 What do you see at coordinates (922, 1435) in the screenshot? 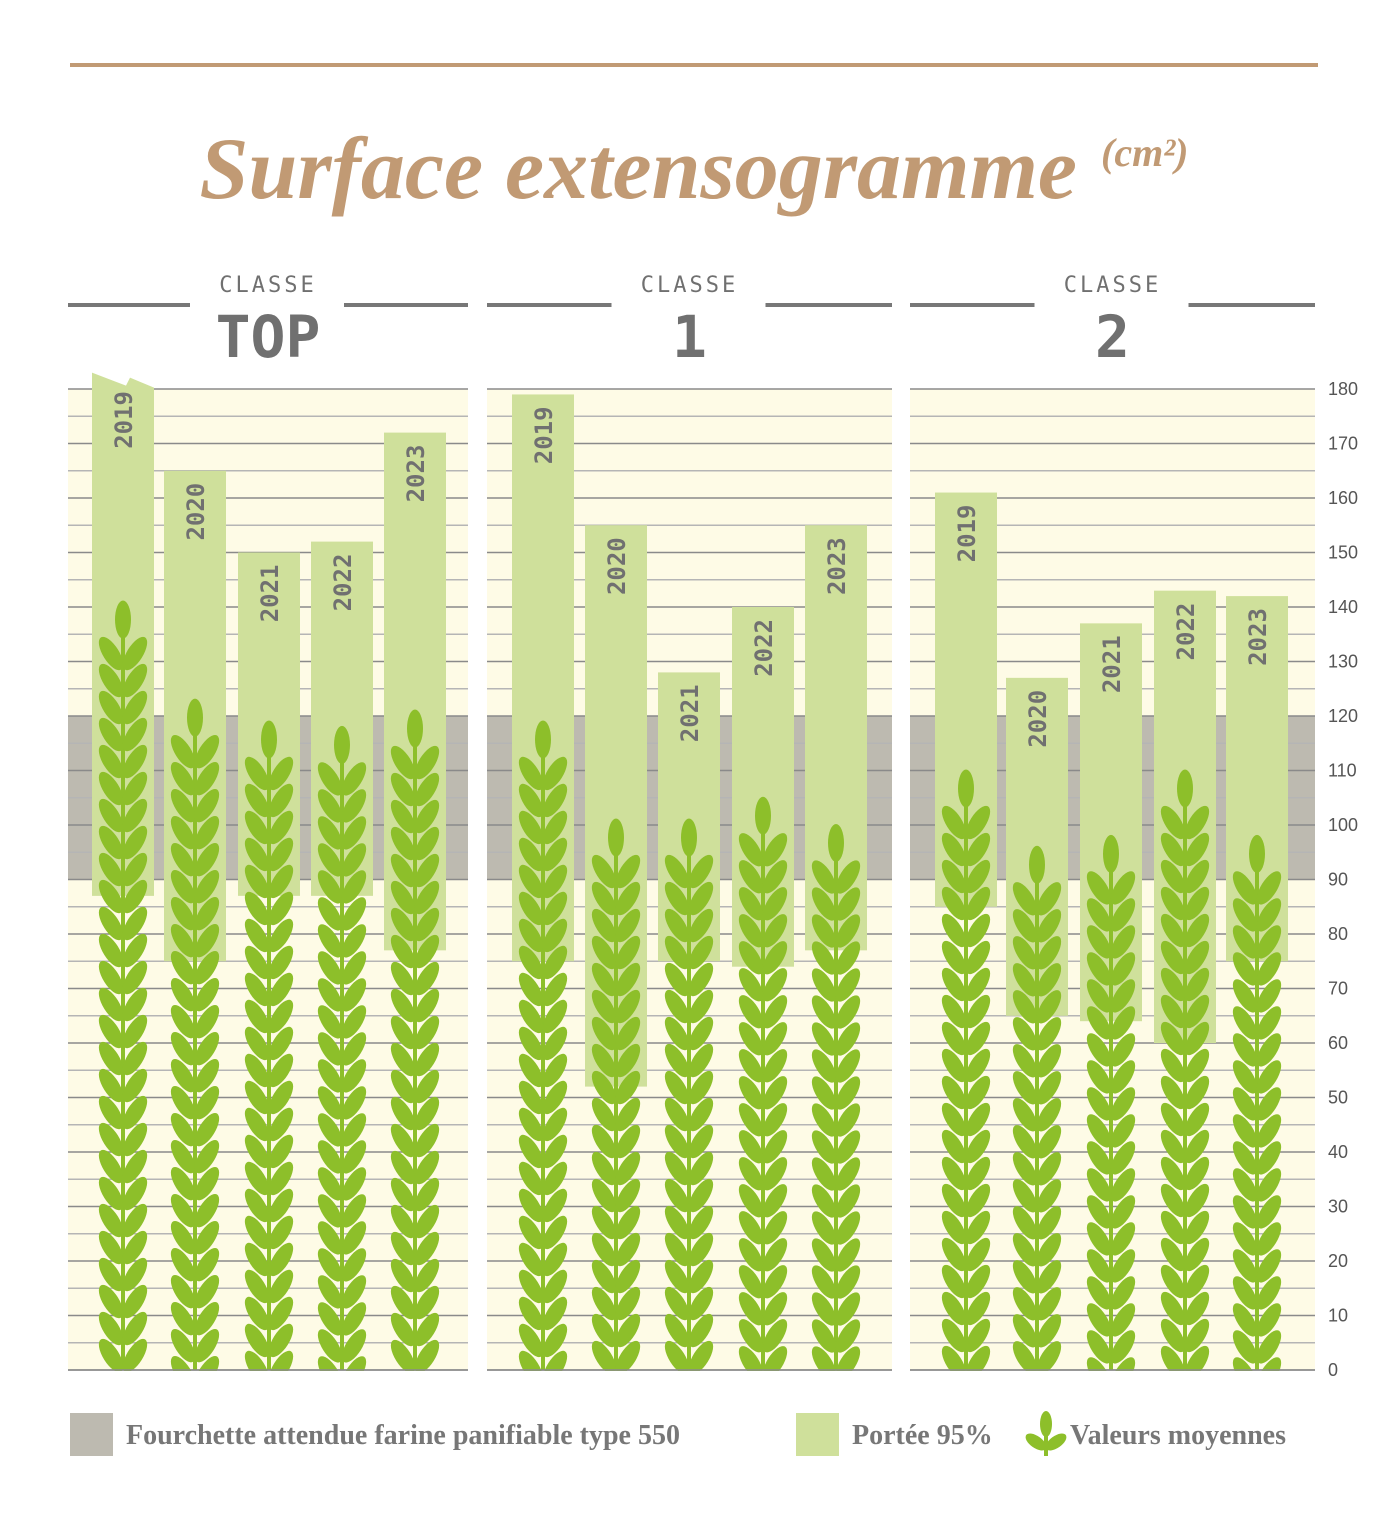
I see `legend-label: Portée 95%` at bounding box center [922, 1435].